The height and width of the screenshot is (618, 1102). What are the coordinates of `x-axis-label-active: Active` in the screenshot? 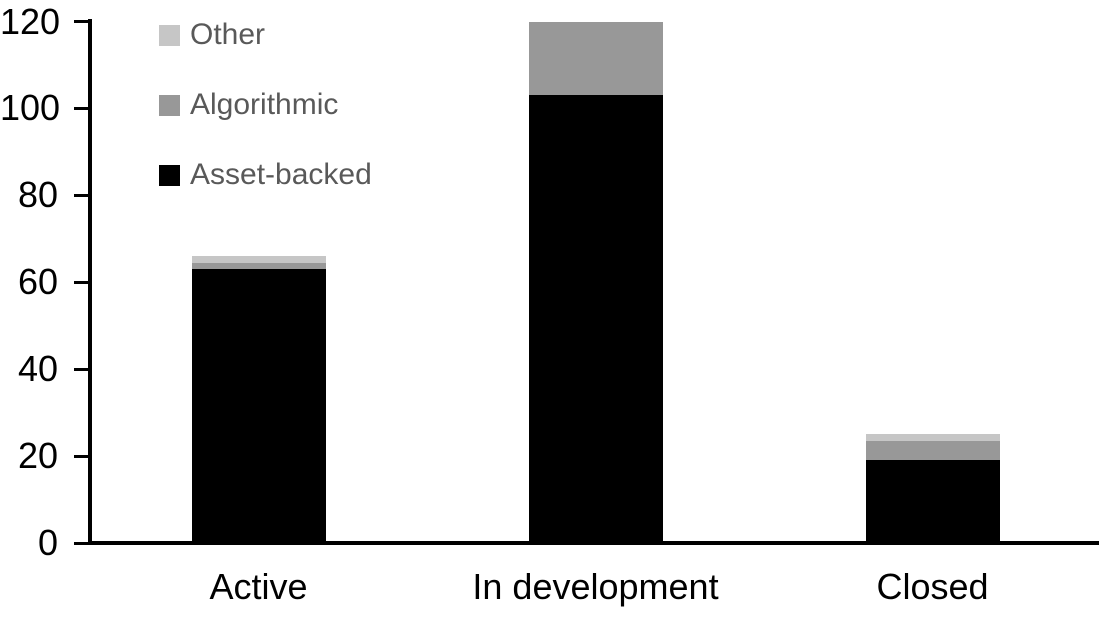 It's located at (258, 586).